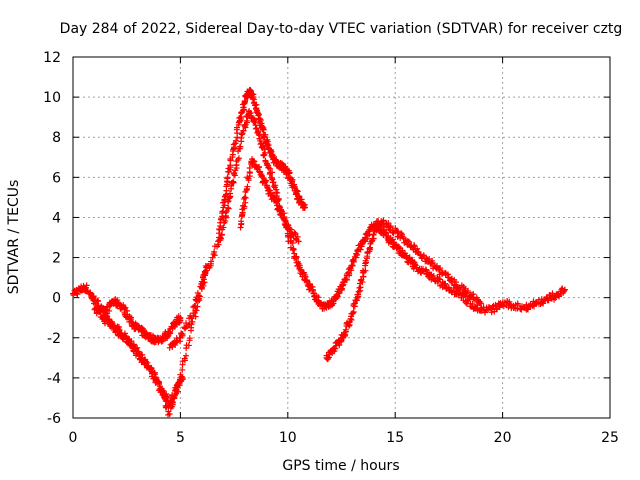  Describe the element at coordinates (56, 138) in the screenshot. I see `y-tick-label: 8` at that location.